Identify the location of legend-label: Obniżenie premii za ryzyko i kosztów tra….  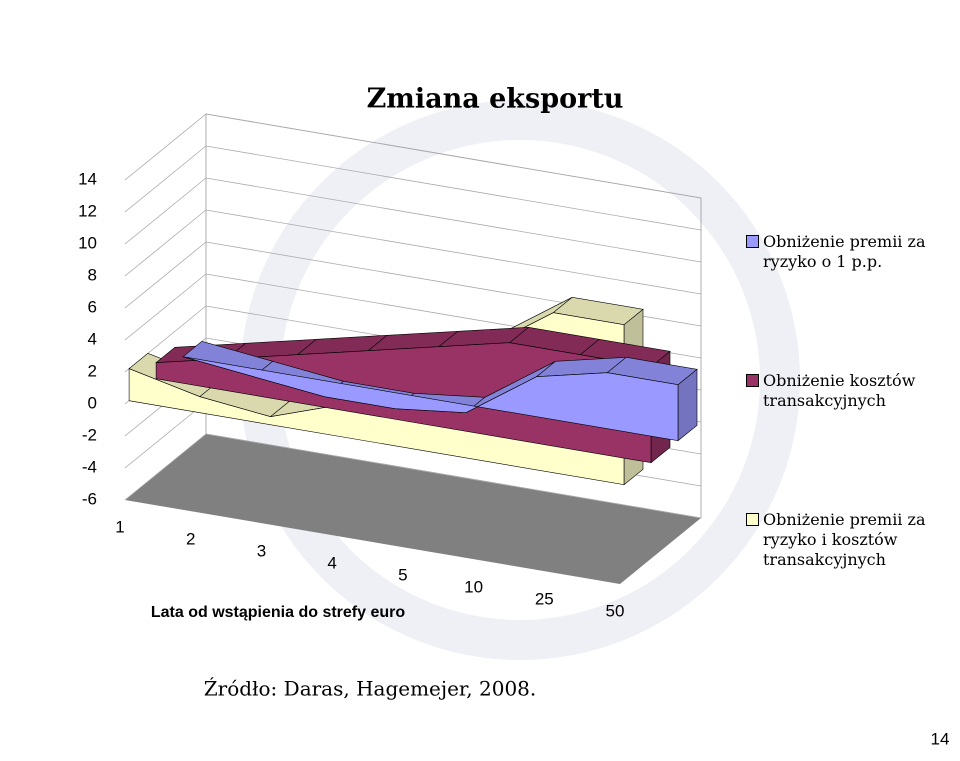
(844, 539).